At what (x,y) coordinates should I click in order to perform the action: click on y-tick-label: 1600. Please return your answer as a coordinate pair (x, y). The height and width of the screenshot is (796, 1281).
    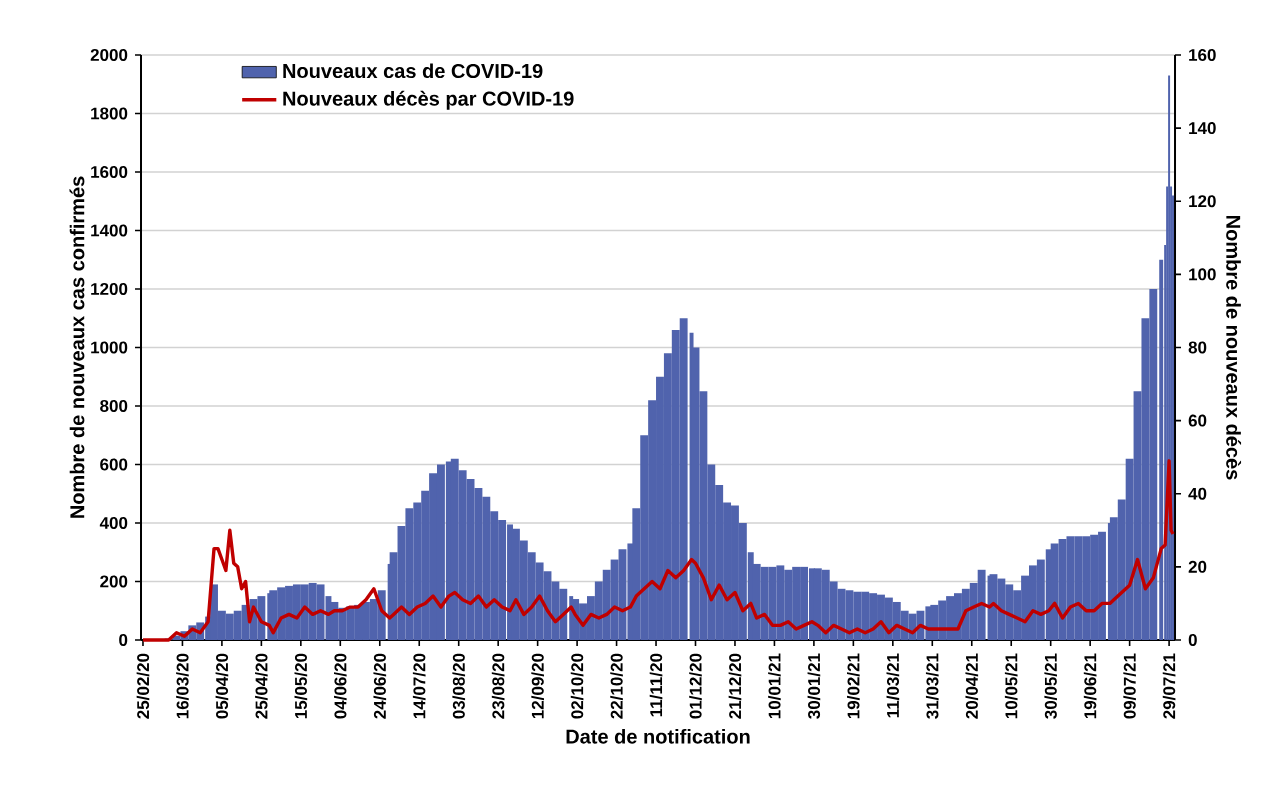
    Looking at the image, I should click on (109, 171).